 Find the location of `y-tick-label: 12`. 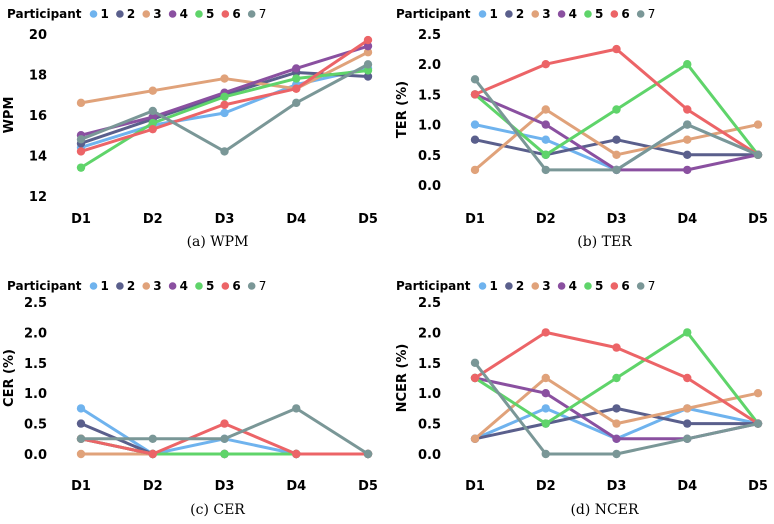

y-tick-label: 12 is located at coordinates (38, 197).